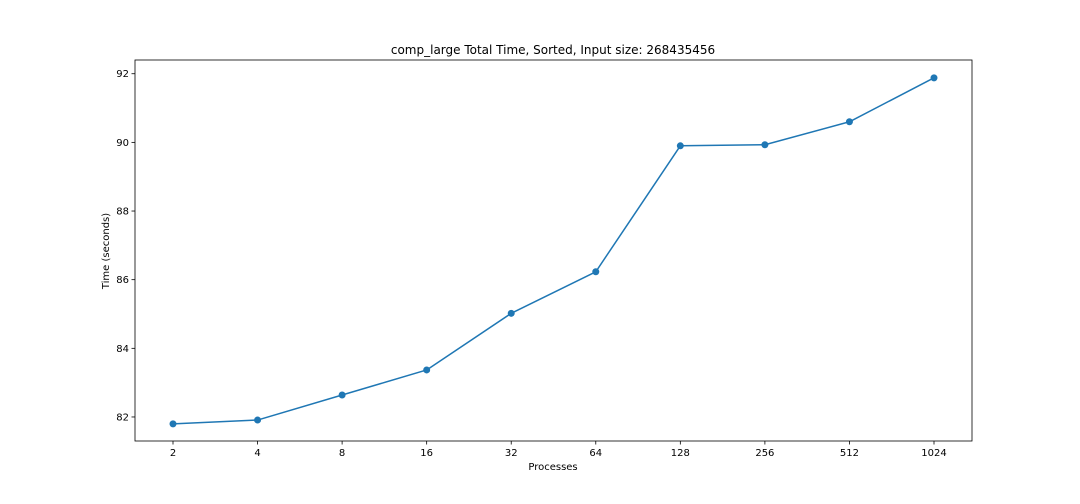  I want to click on x-tick-label: 2, so click(173, 453).